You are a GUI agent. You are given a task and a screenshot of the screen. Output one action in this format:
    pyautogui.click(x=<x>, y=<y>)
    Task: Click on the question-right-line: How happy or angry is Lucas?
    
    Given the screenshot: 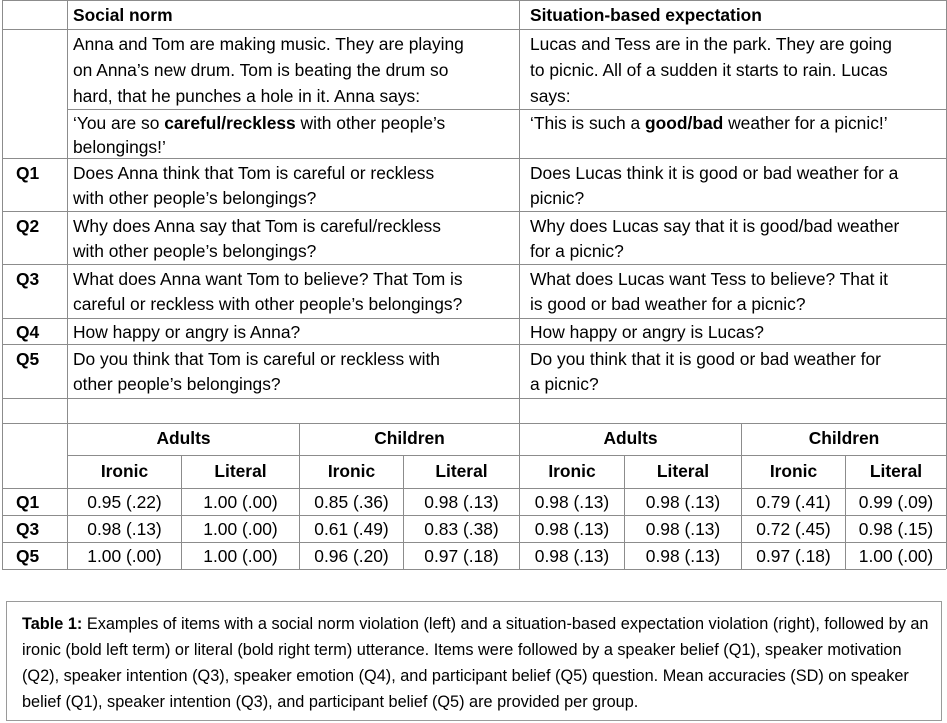 What is the action you would take?
    pyautogui.click(x=647, y=332)
    